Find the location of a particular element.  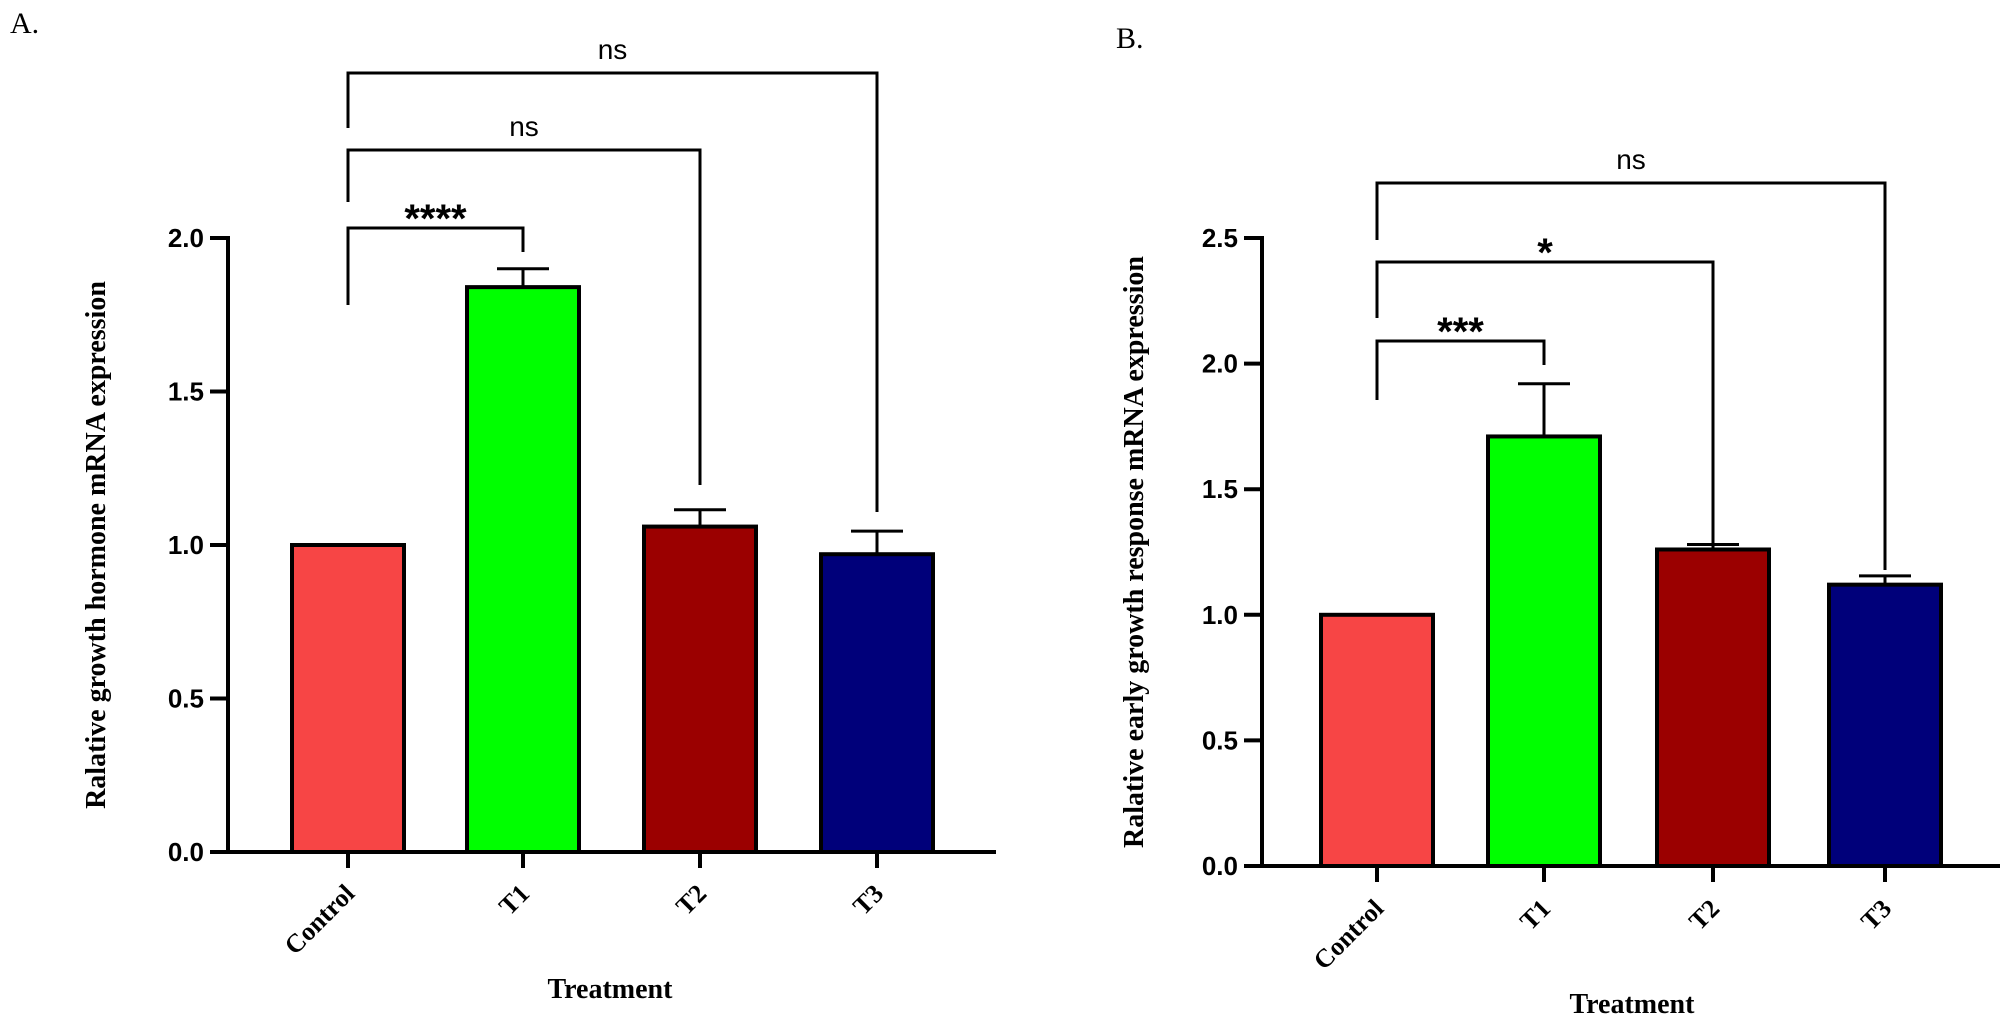

panel-label: A. is located at coordinates (24, 23).